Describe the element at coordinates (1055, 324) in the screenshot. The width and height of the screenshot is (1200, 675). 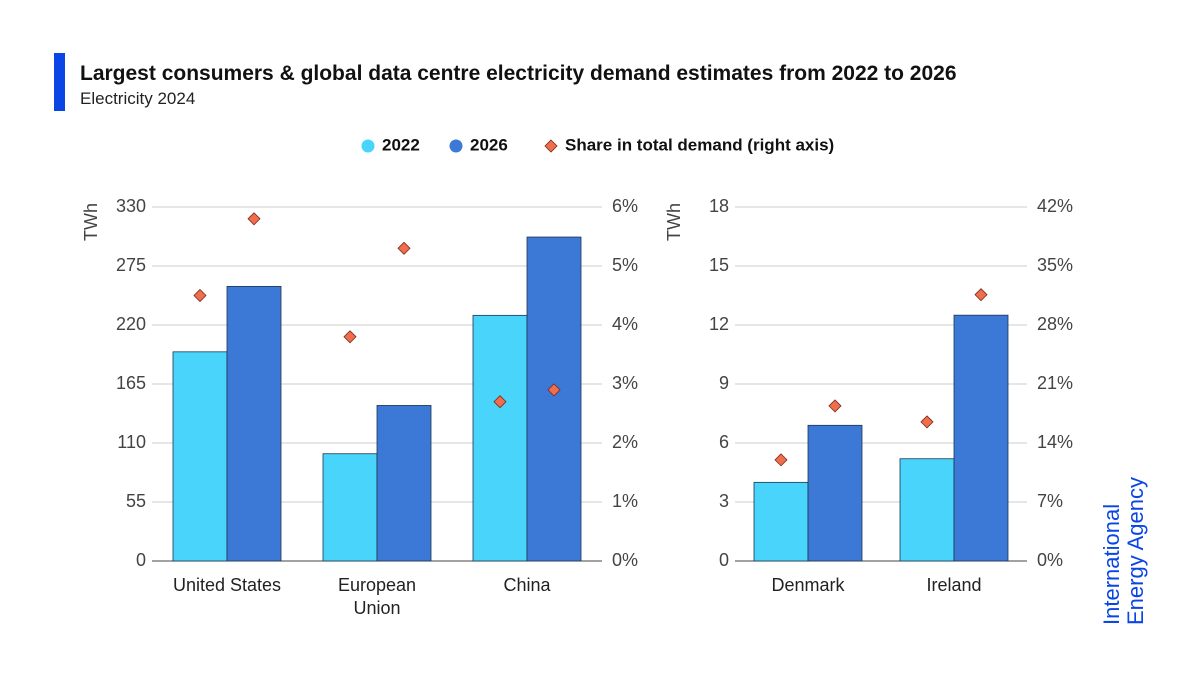
I see `y2-tick-label: 28%` at that location.